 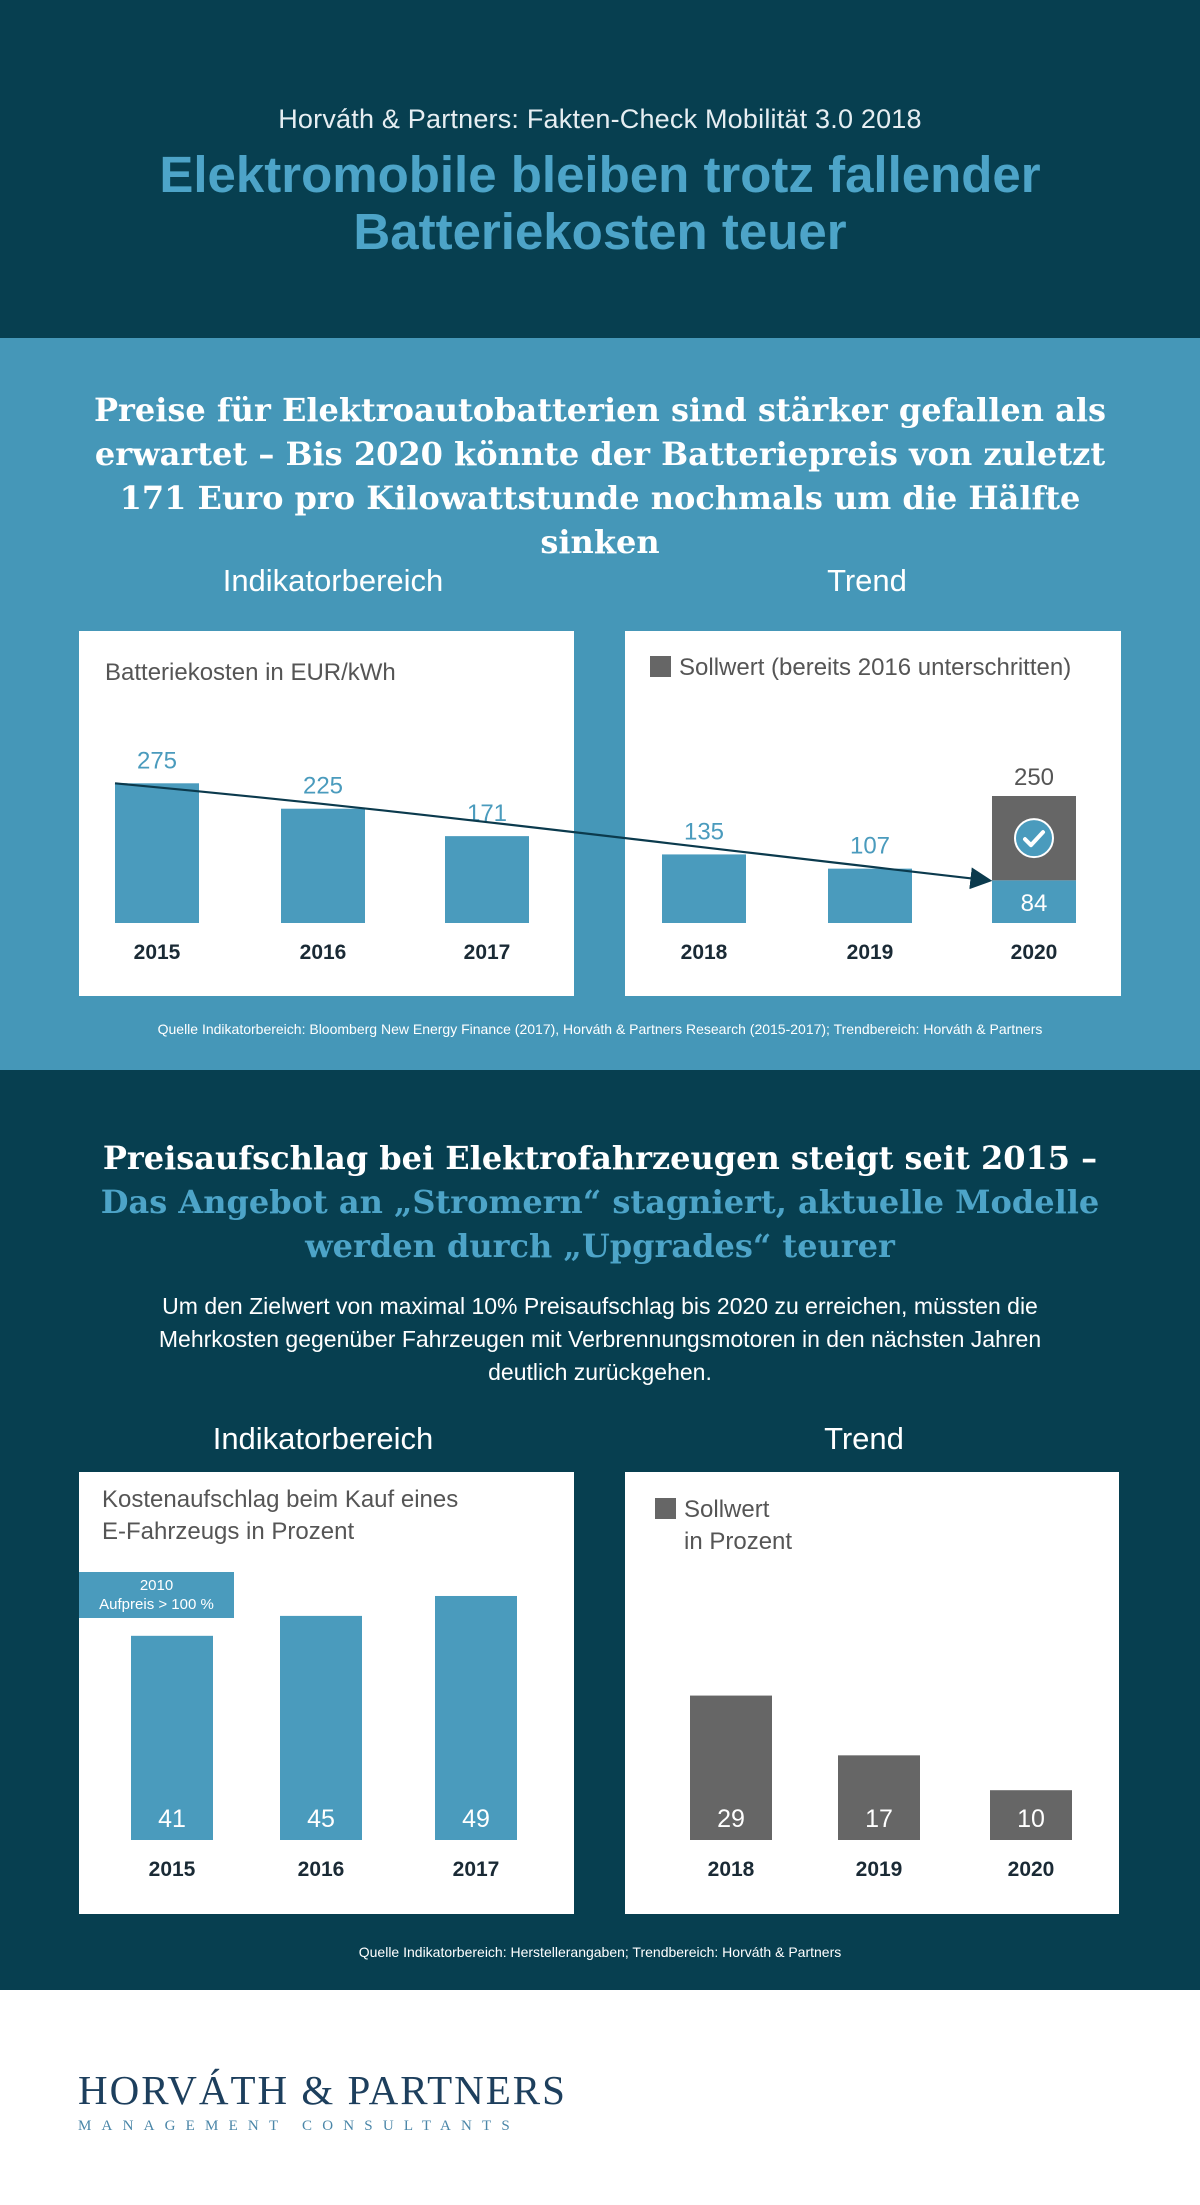 I want to click on battery-trend-legend: Sollwert (bereits 2016 unterschritten), so click(x=860, y=668).